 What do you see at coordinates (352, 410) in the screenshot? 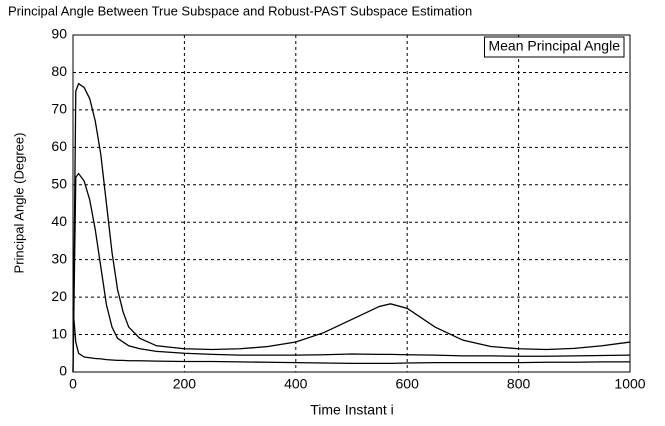
I see `x-axis-label: Time Instant i` at bounding box center [352, 410].